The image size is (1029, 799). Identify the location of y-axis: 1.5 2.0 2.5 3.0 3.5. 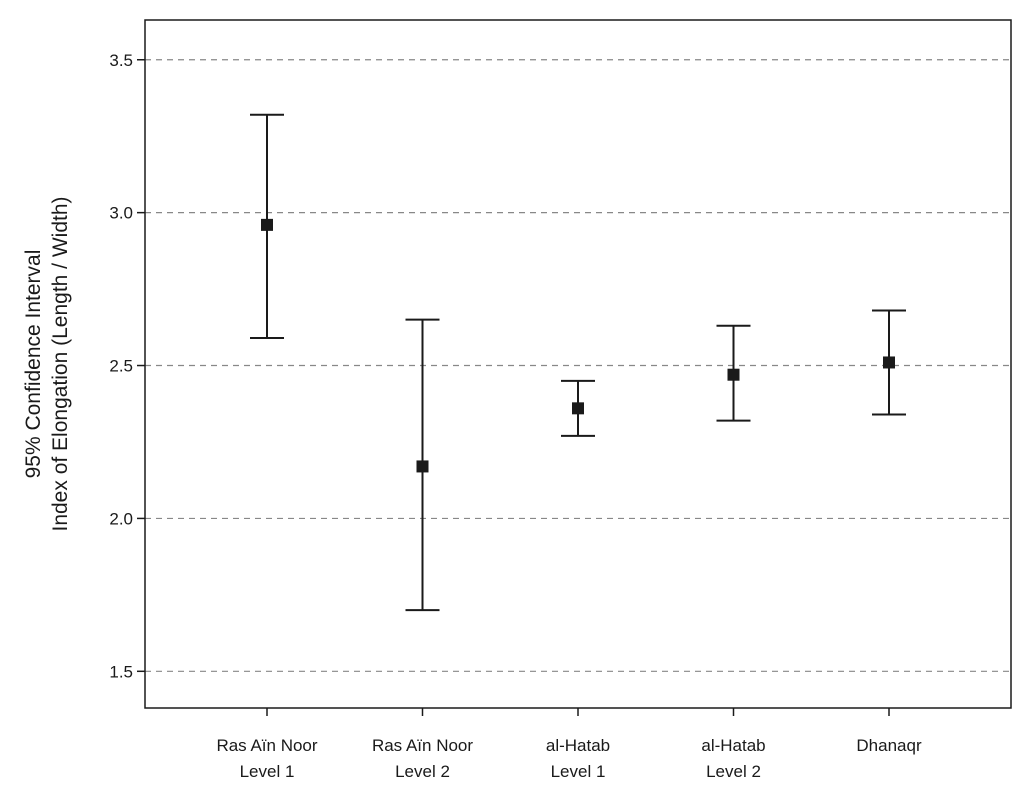
(127, 366).